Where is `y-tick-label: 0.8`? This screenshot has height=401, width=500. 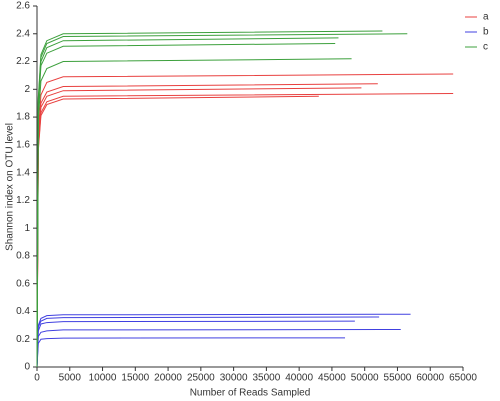
y-tick-label: 0.8 is located at coordinates (23, 256).